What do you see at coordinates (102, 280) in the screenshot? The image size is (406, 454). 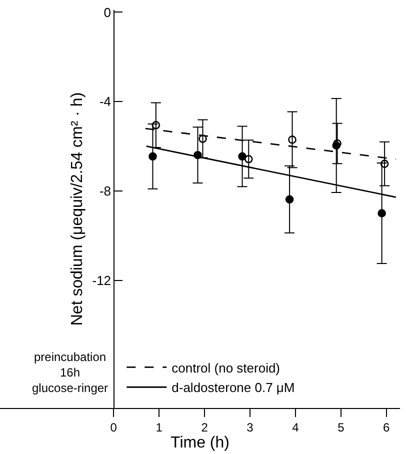 I see `y-tick-label: -12` at bounding box center [102, 280].